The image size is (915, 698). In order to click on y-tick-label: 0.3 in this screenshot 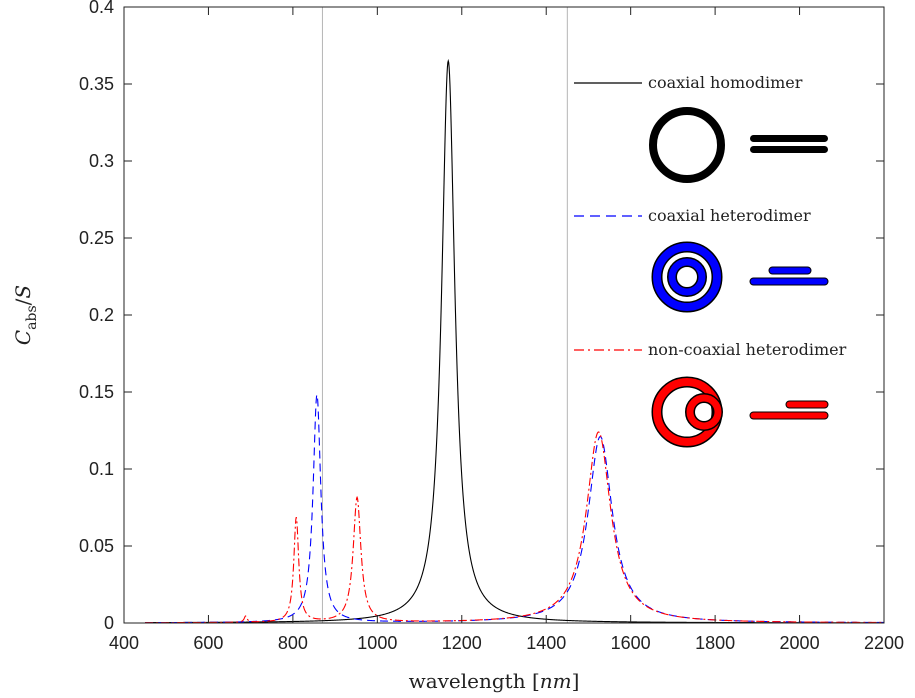, I will do `click(101, 161)`.